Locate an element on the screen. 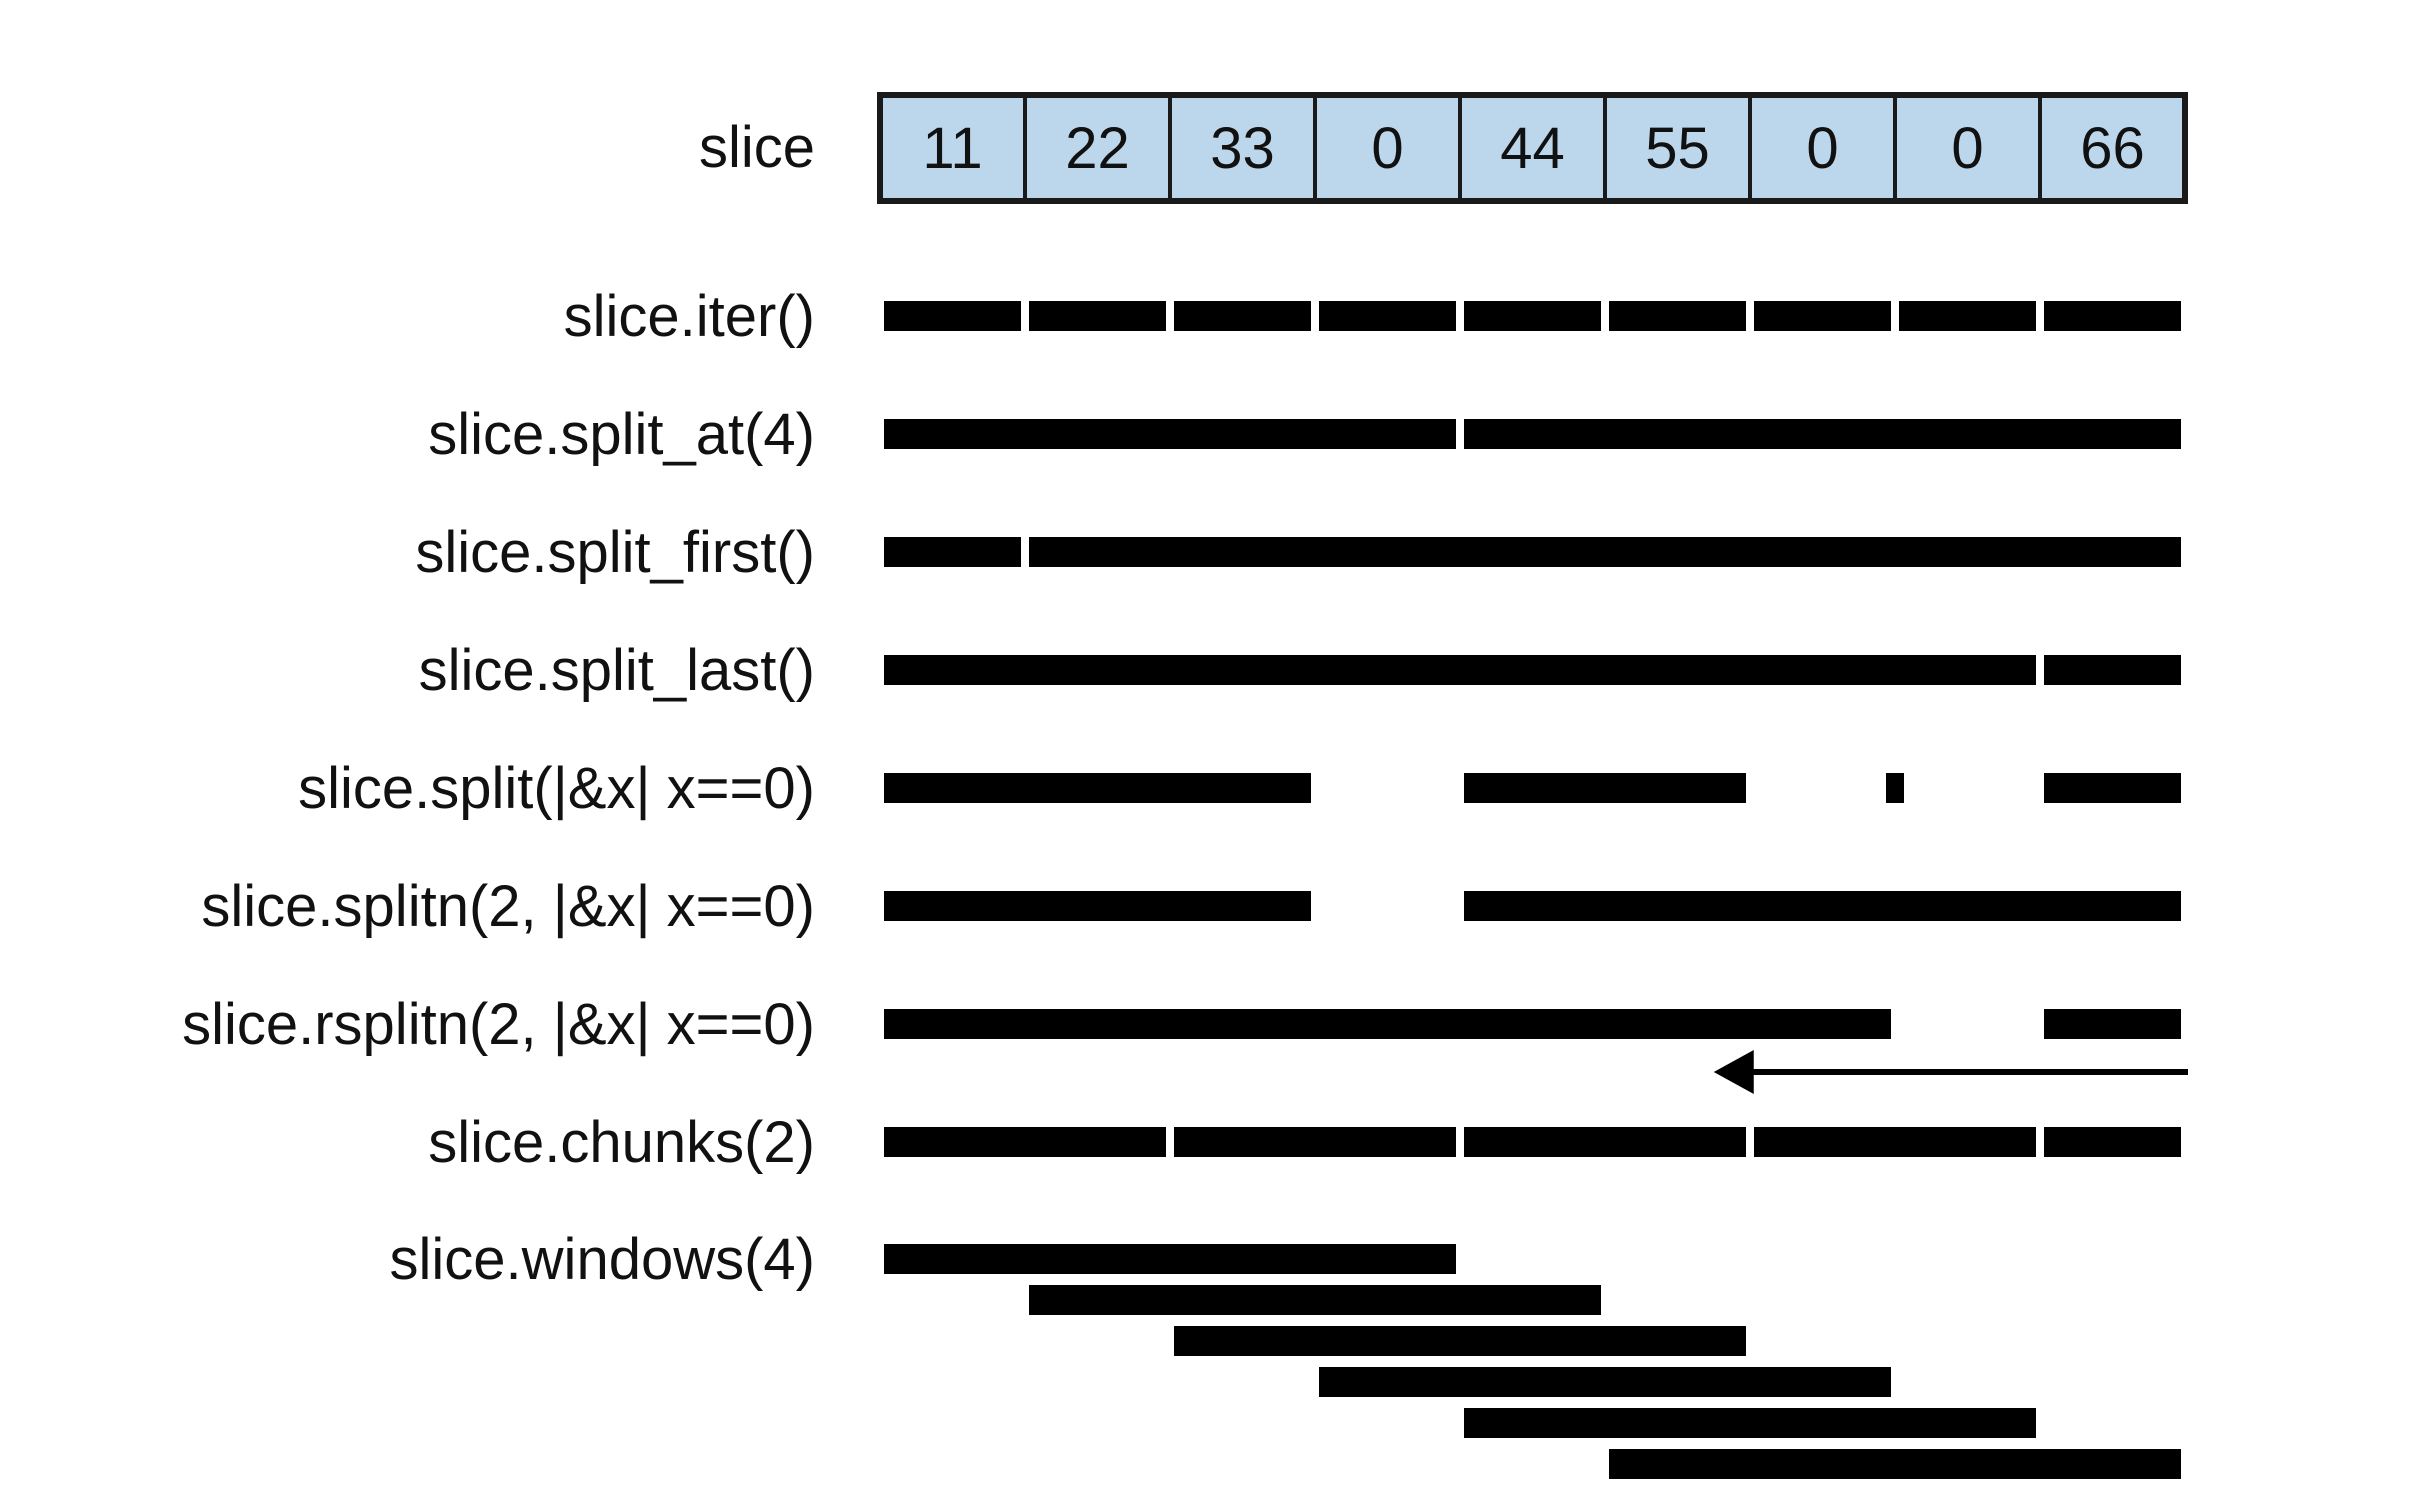 This screenshot has height=1512, width=2428. slice-cell-value: 55 is located at coordinates (1677, 148).